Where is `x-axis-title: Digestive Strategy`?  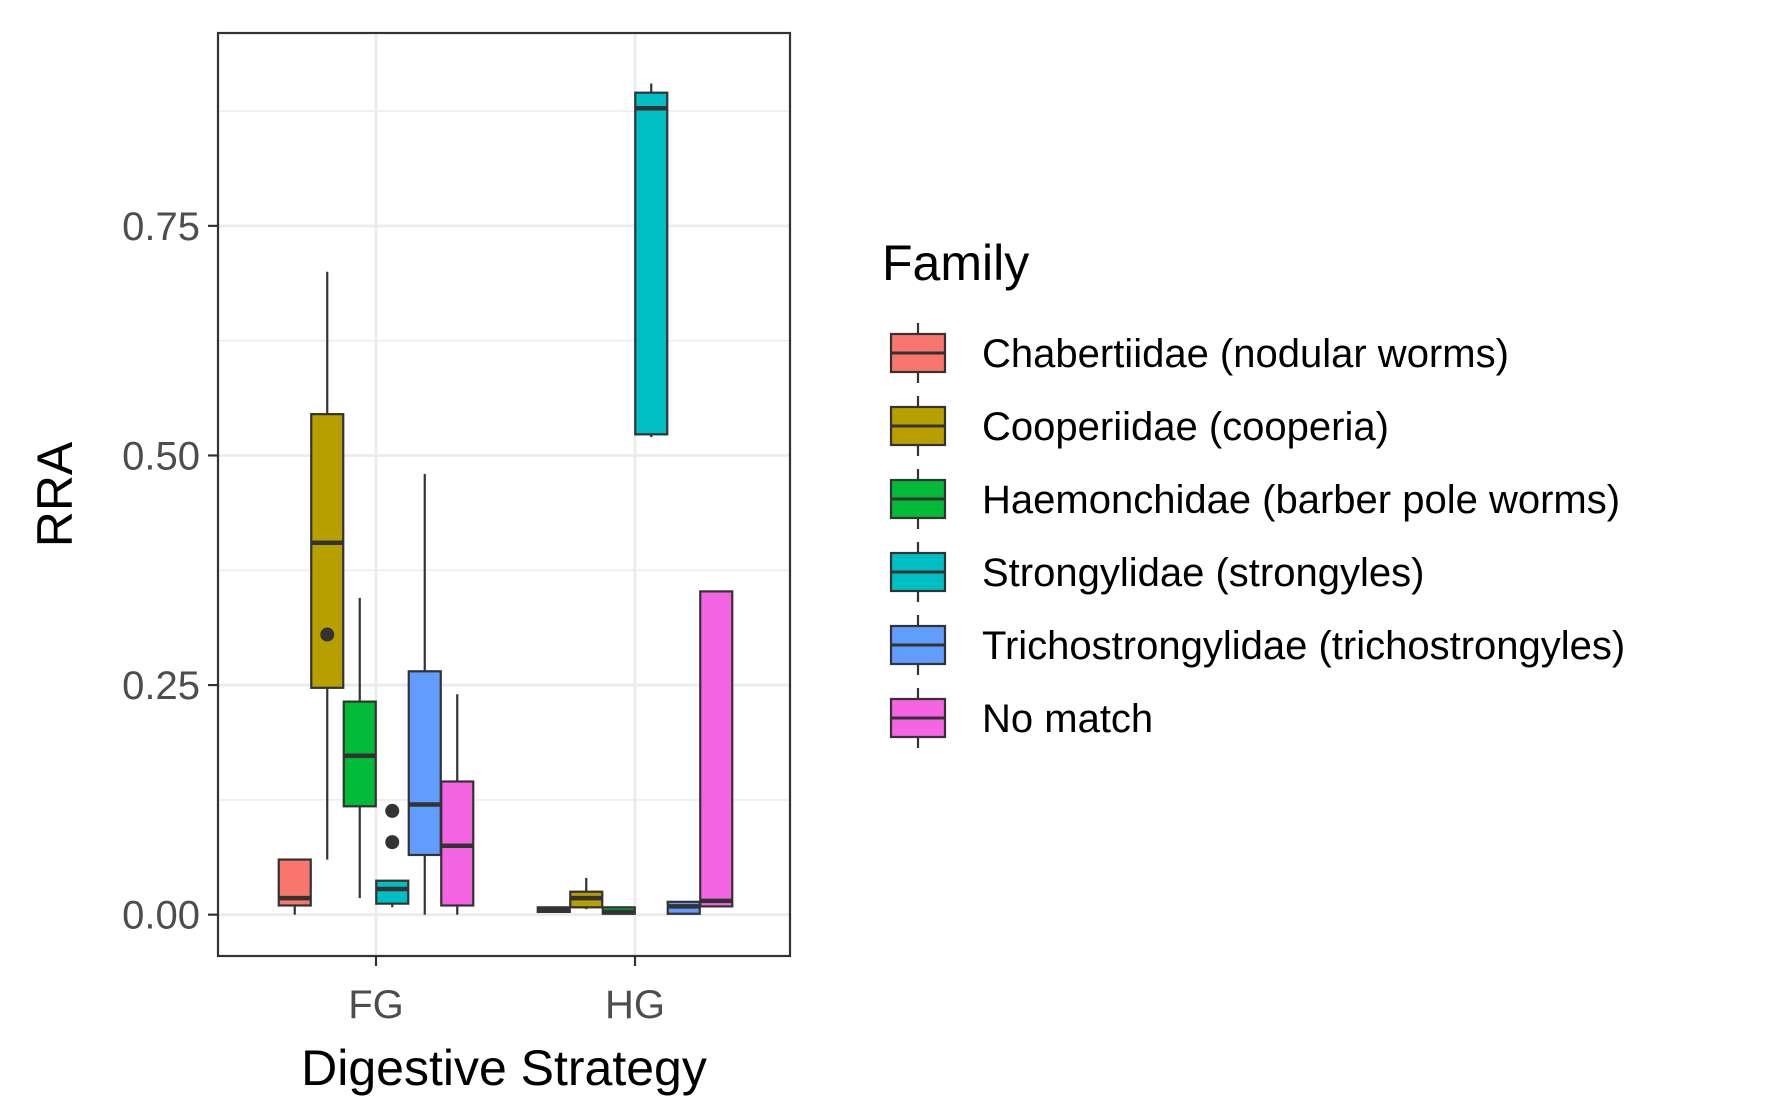
x-axis-title: Digestive Strategy is located at coordinates (504, 1068).